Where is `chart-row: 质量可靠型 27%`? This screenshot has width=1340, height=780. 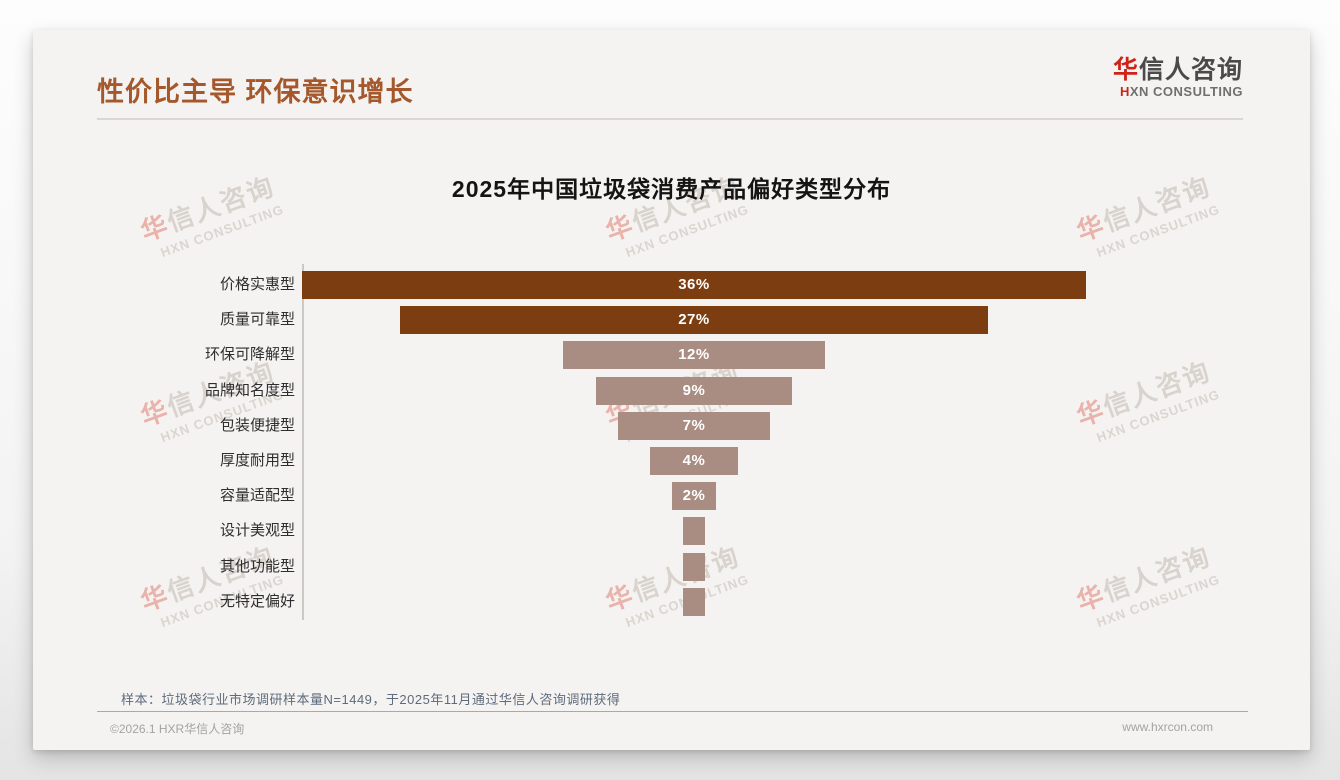
chart-row: 质量可靠型 27% is located at coordinates (671, 320).